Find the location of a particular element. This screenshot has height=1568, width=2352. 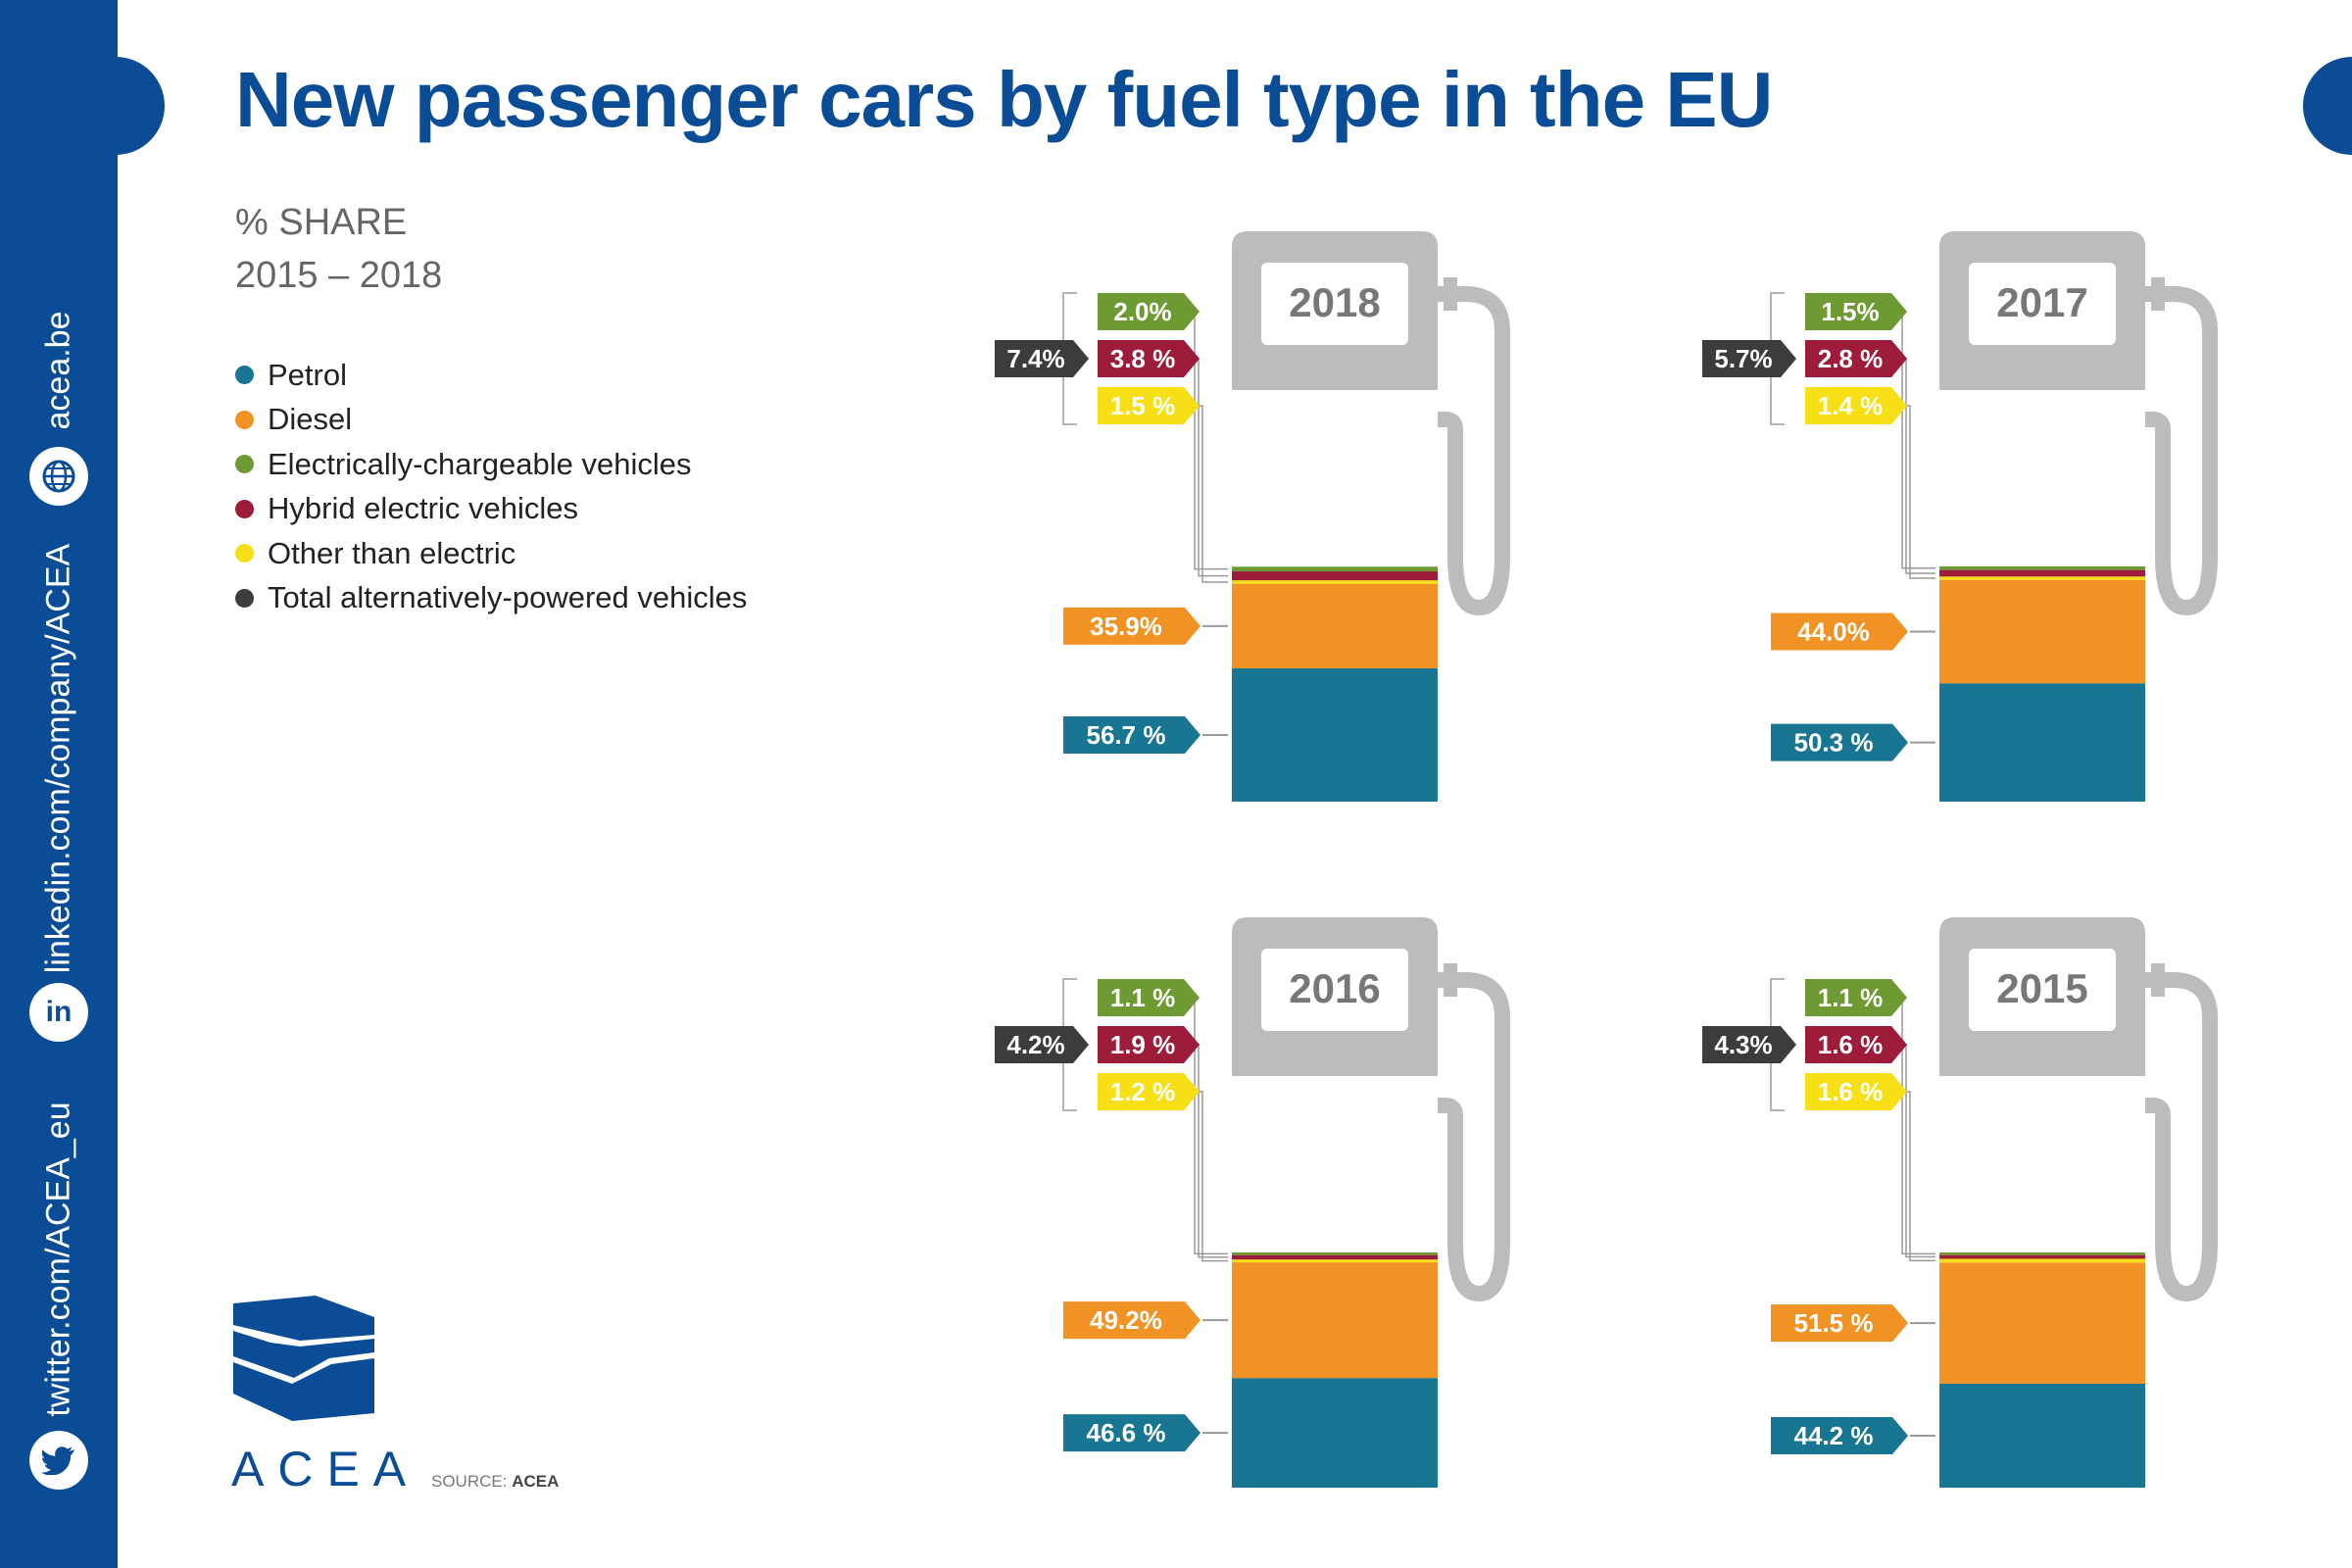

legend-item-other: Other than electric is located at coordinates (491, 553).